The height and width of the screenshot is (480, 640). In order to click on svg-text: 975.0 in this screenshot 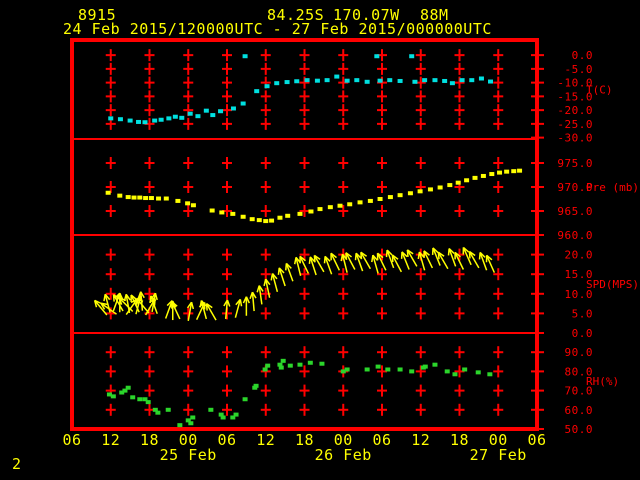, I will do `click(575, 163)`.